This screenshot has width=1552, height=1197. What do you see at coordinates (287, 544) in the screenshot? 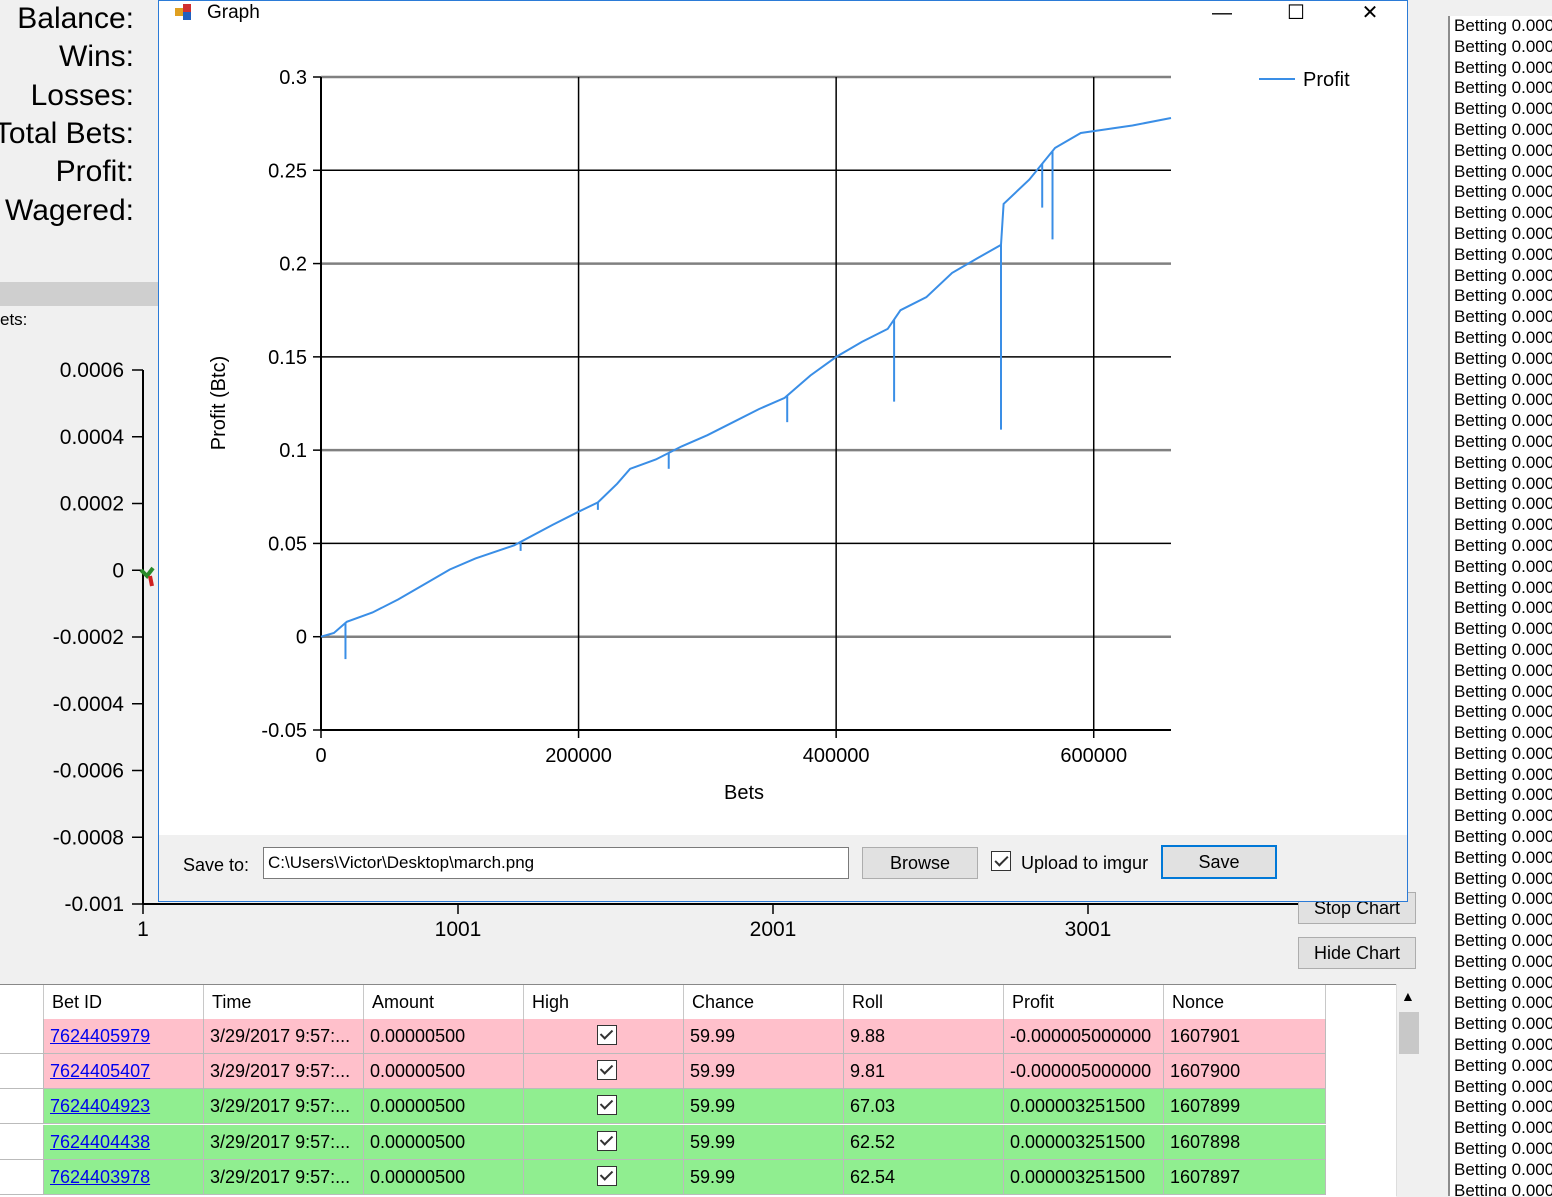
I see `y-tick-label: 0.05` at bounding box center [287, 544].